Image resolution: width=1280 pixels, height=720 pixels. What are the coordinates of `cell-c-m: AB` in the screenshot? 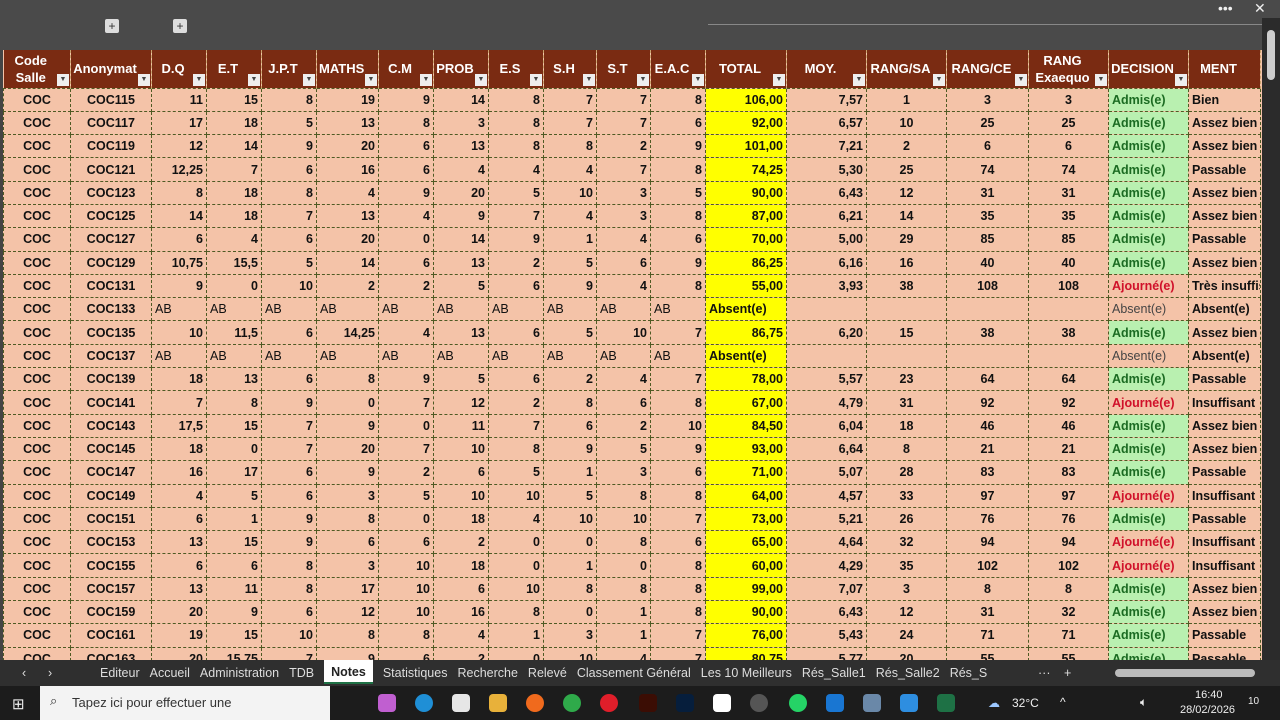 It's located at (406, 309).